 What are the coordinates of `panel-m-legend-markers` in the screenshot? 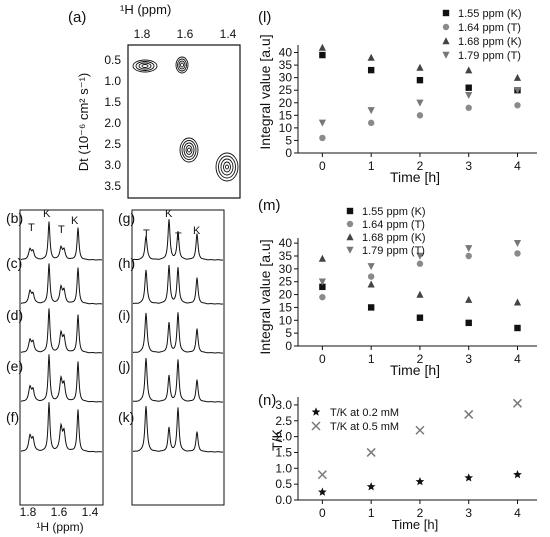 It's located at (350, 230).